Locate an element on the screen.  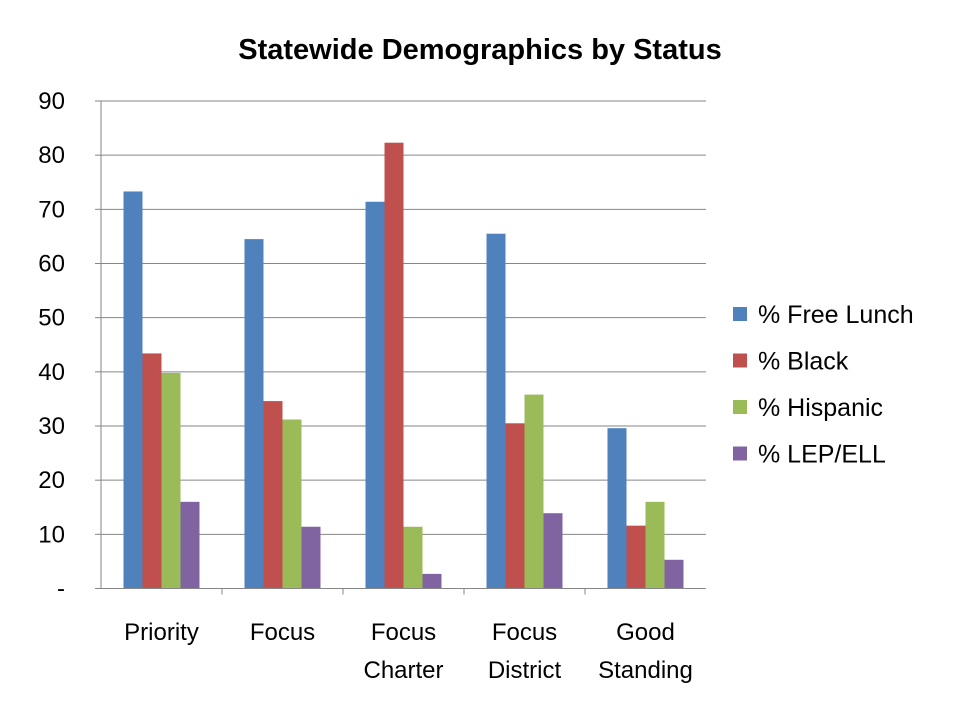
y-tick-label: 40 is located at coordinates (51, 372).